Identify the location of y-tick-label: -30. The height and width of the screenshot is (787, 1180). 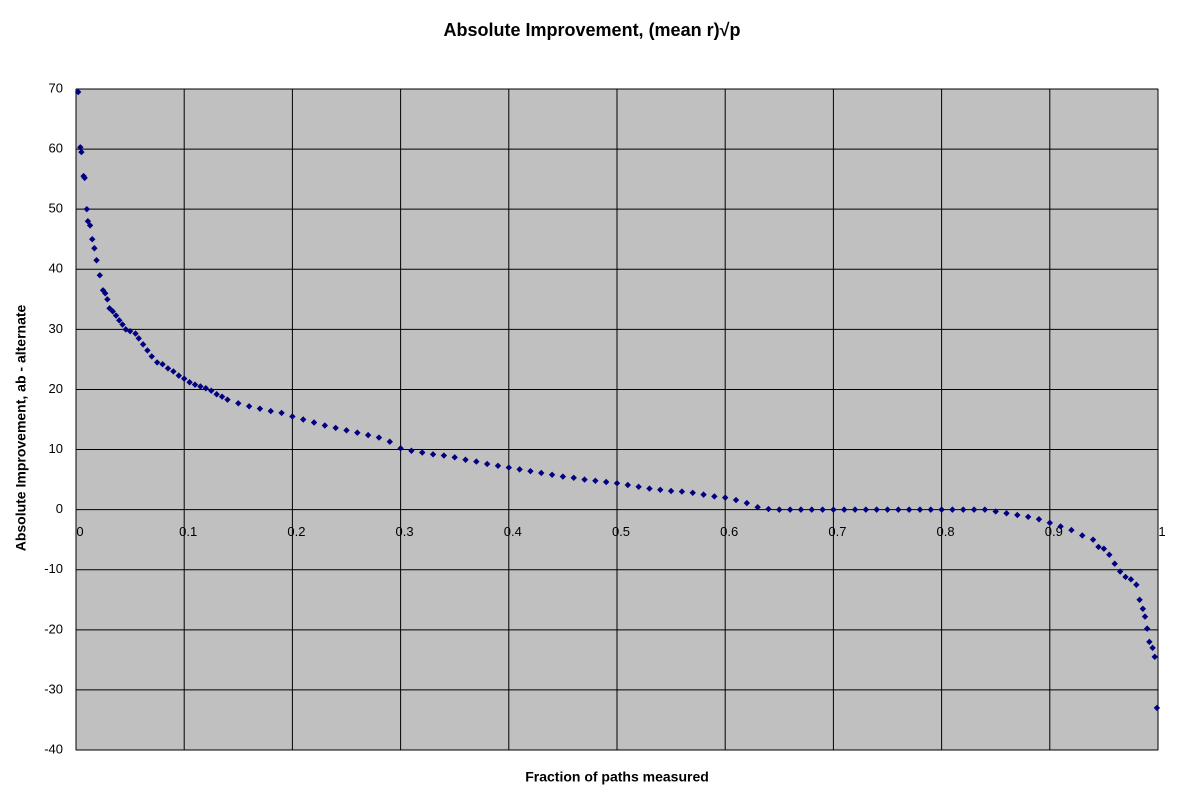
(53, 688).